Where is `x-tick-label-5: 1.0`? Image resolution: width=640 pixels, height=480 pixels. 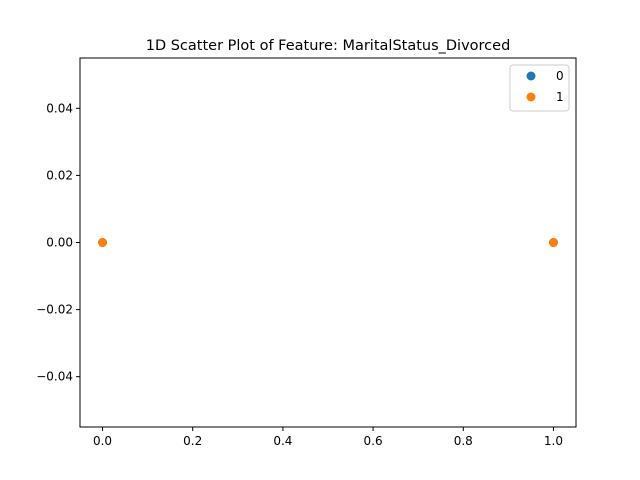
x-tick-label-5: 1.0 is located at coordinates (553, 441).